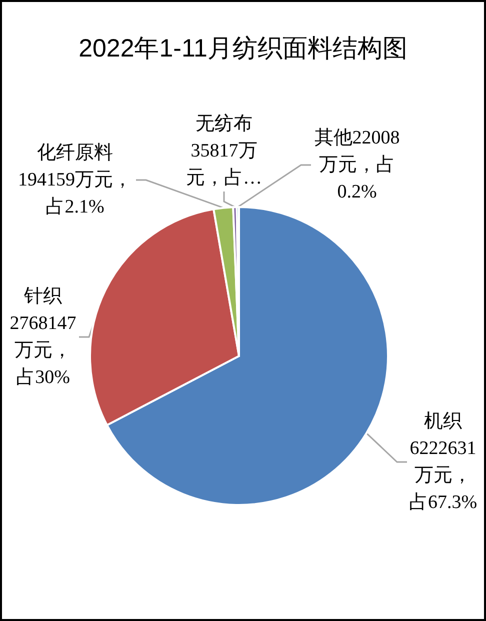 The height and width of the screenshot is (621, 486). Describe the element at coordinates (443, 475) in the screenshot. I see `data-label: 6222631万元，占67.3%` at that location.